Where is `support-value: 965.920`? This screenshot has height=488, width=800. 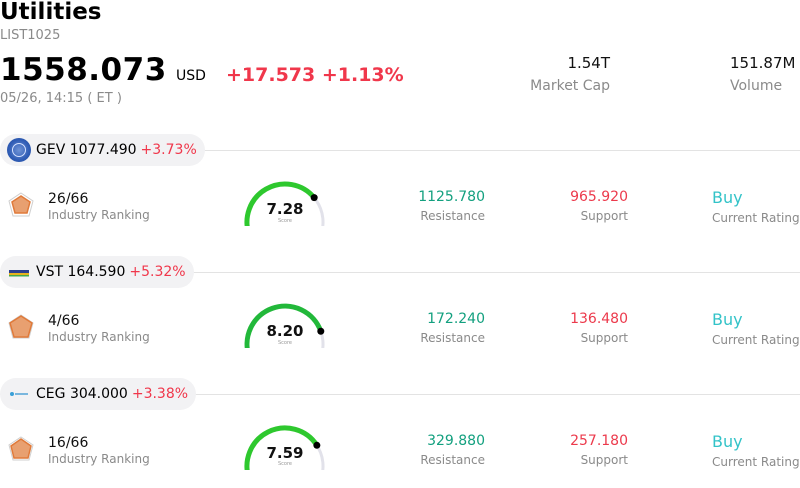 support-value: 965.920 is located at coordinates (599, 197).